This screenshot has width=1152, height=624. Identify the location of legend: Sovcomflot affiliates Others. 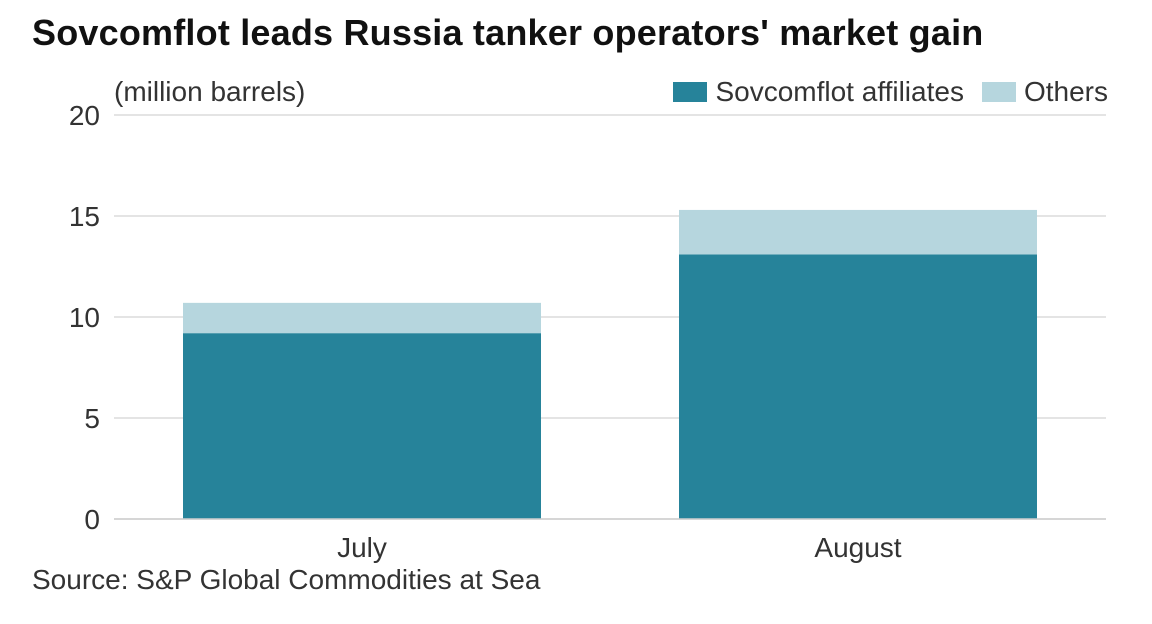
(881, 92).